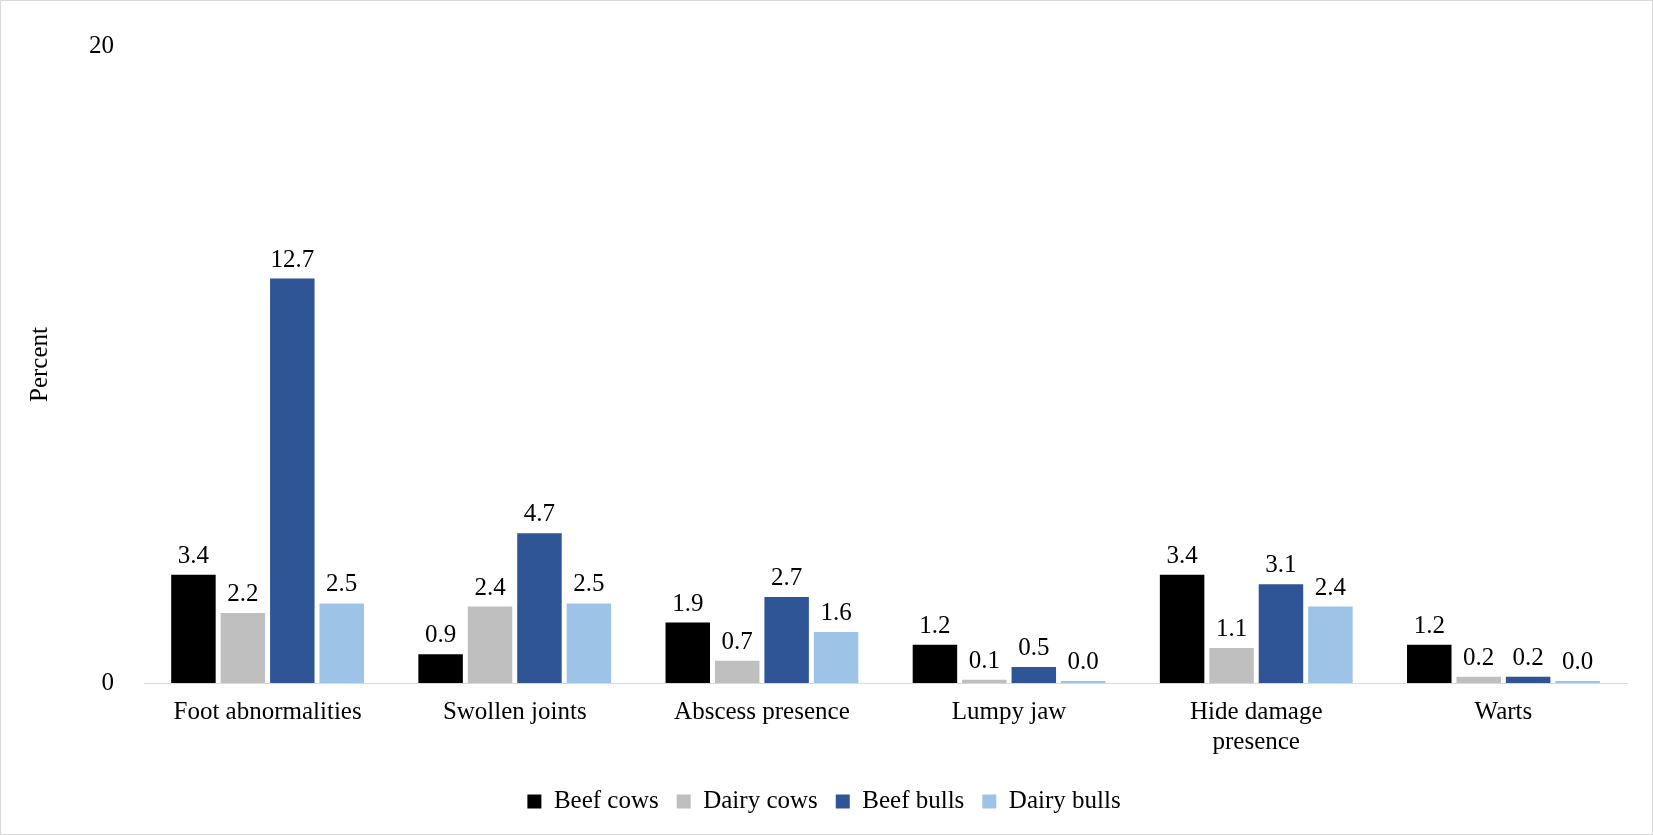 Image resolution: width=1653 pixels, height=835 pixels. What do you see at coordinates (1231, 628) in the screenshot?
I see `data-label: 1.1` at bounding box center [1231, 628].